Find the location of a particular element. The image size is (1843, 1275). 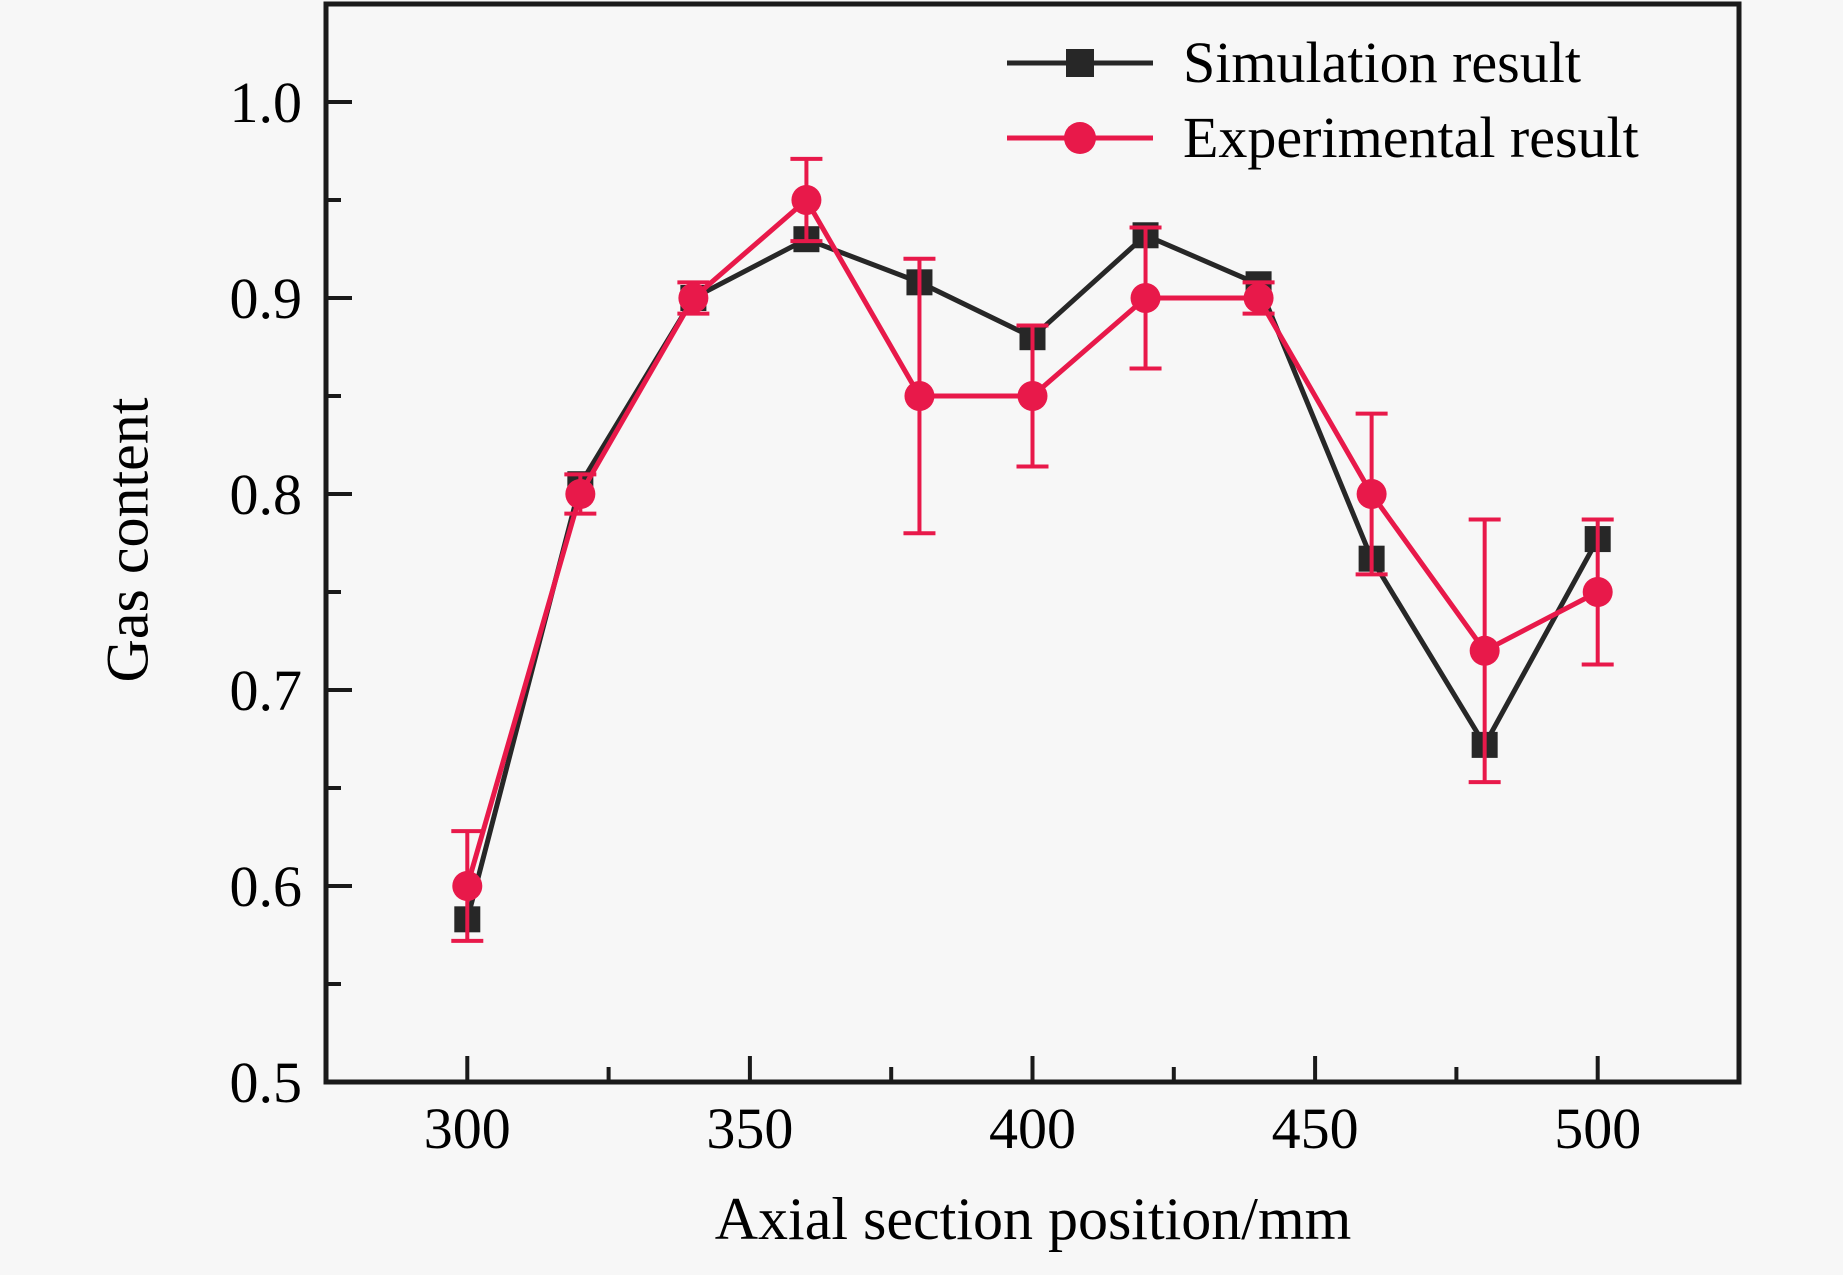

simulation-series-icon is located at coordinates (1080, 62).